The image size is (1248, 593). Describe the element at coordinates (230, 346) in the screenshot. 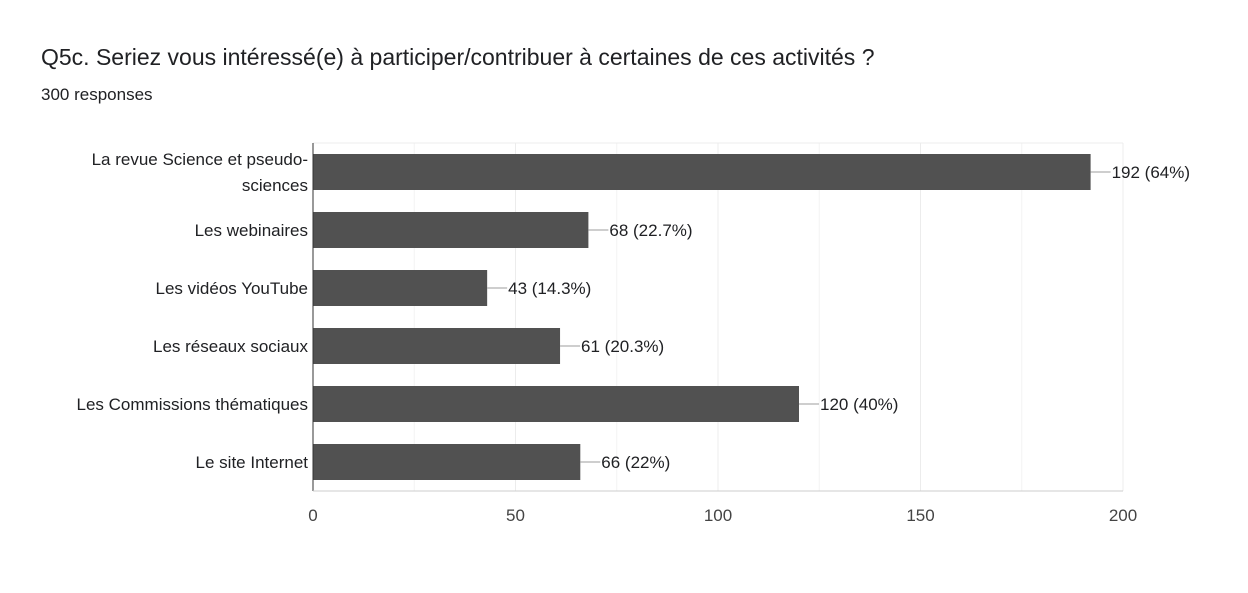

I see `category-label: Les réseaux sociaux` at that location.